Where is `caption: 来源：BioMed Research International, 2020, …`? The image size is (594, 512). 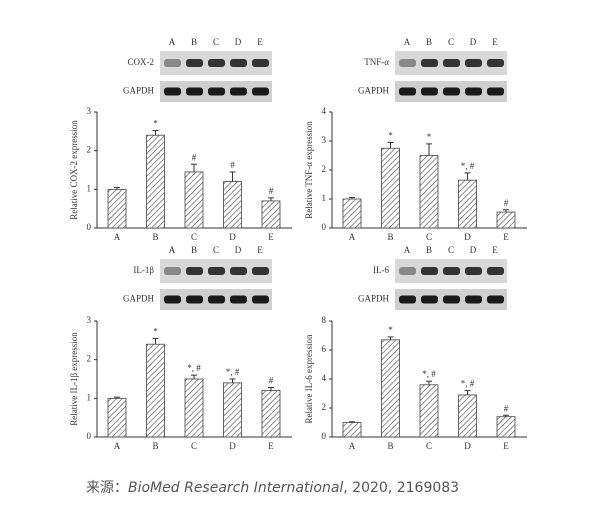
caption: 来源：BioMed Research International, 2020, … is located at coordinates (272, 488).